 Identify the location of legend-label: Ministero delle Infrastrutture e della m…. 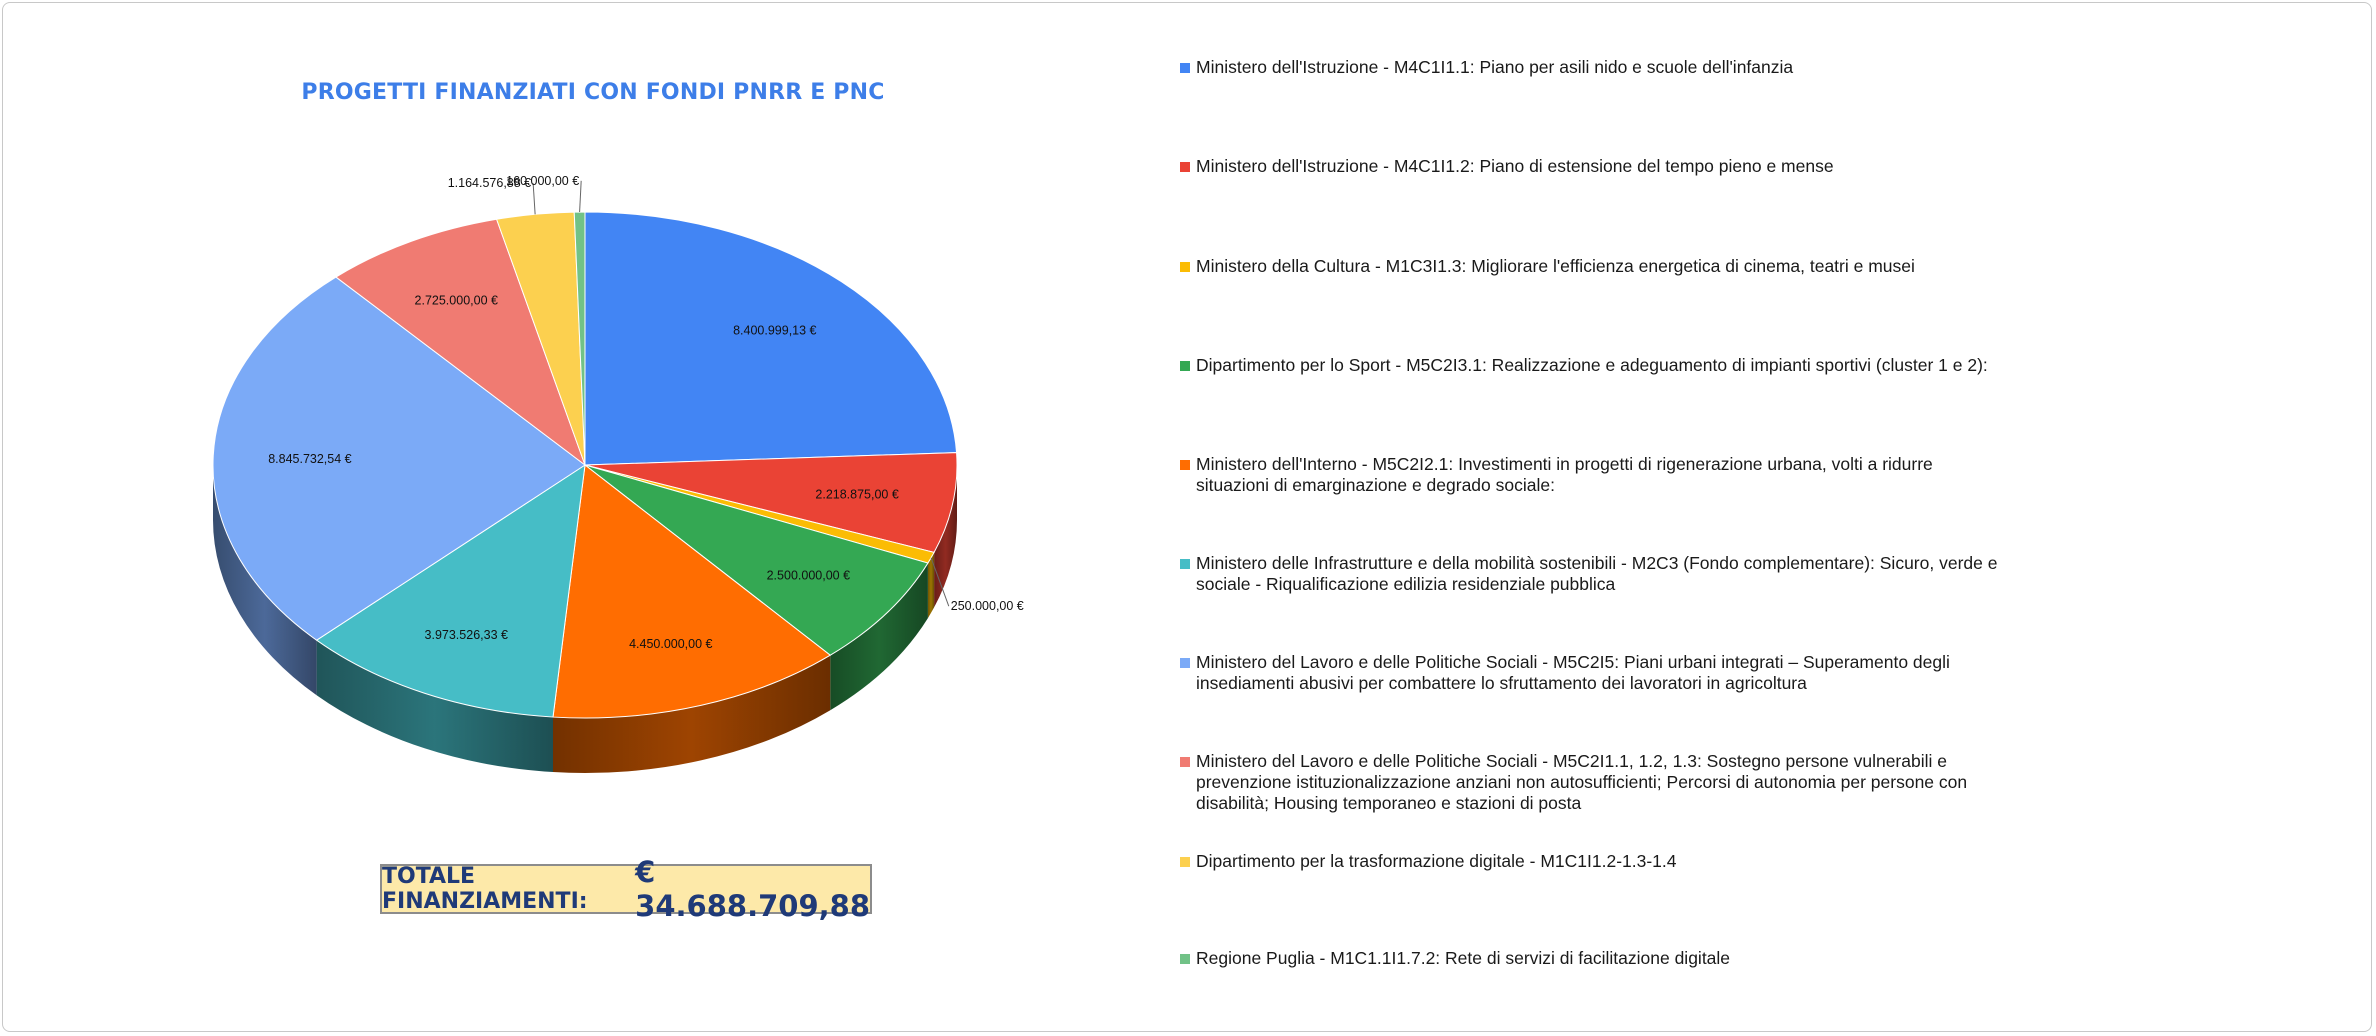
(1597, 573).